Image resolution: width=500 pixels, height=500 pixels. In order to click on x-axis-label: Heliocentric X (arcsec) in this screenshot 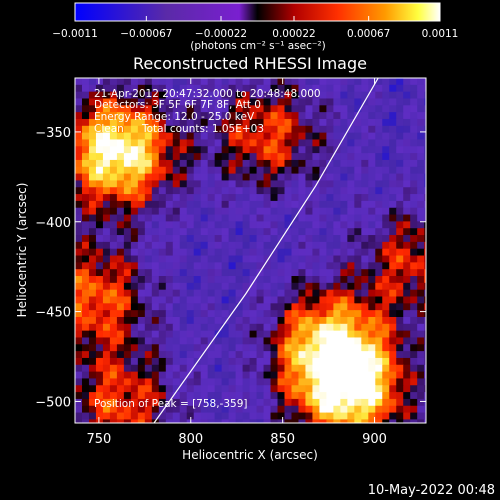, I will do `click(250, 455)`.